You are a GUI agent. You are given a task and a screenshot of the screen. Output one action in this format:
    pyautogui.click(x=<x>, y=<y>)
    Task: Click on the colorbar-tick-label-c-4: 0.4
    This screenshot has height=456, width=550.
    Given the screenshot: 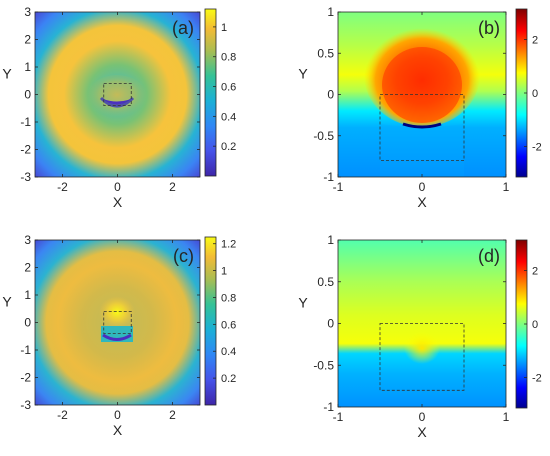 What is the action you would take?
    pyautogui.click(x=228, y=352)
    